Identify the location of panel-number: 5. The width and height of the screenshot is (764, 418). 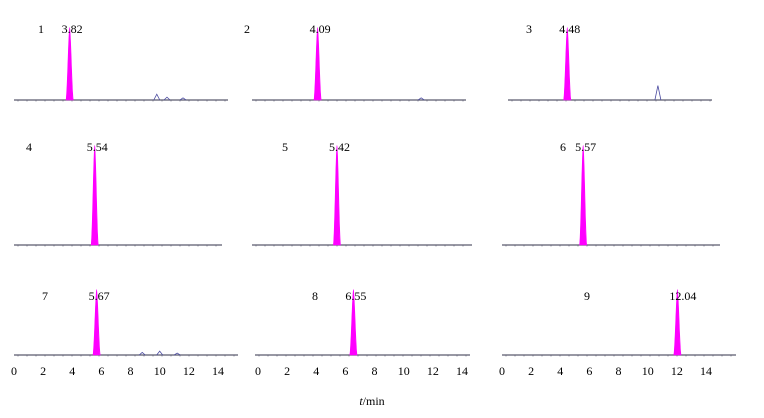
(285, 147).